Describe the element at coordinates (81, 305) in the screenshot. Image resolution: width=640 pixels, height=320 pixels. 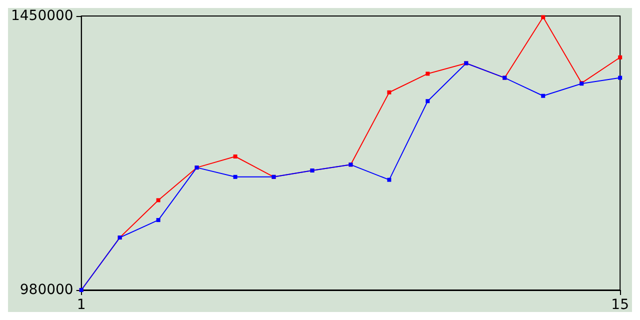
I see `x-tick-label: 1` at that location.